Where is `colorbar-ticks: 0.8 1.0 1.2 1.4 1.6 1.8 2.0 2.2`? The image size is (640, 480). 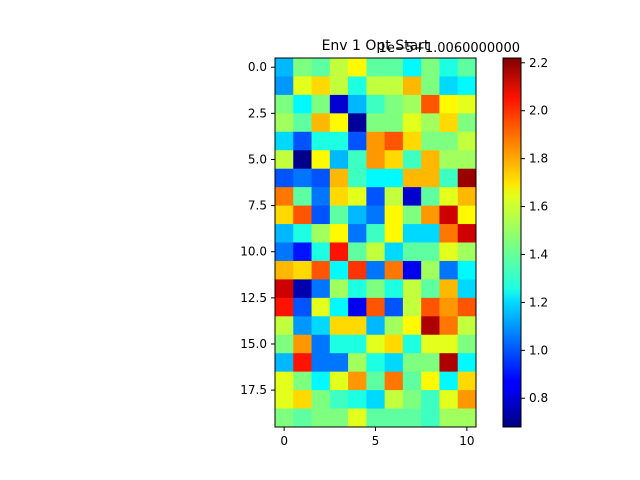 colorbar-ticks: 0.8 1.0 1.2 1.4 1.6 1.8 2.0 2.2 is located at coordinates (534, 230).